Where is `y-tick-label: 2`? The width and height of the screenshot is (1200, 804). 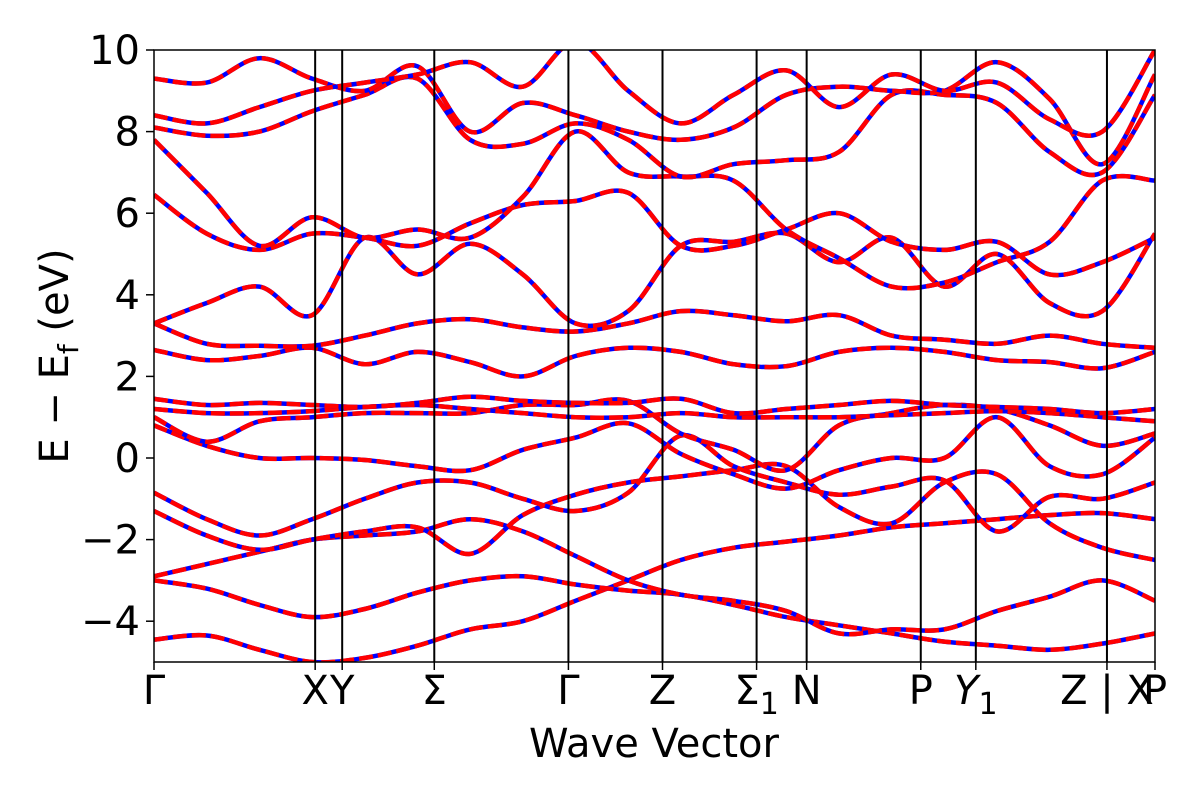 y-tick-label: 2 is located at coordinates (127, 377).